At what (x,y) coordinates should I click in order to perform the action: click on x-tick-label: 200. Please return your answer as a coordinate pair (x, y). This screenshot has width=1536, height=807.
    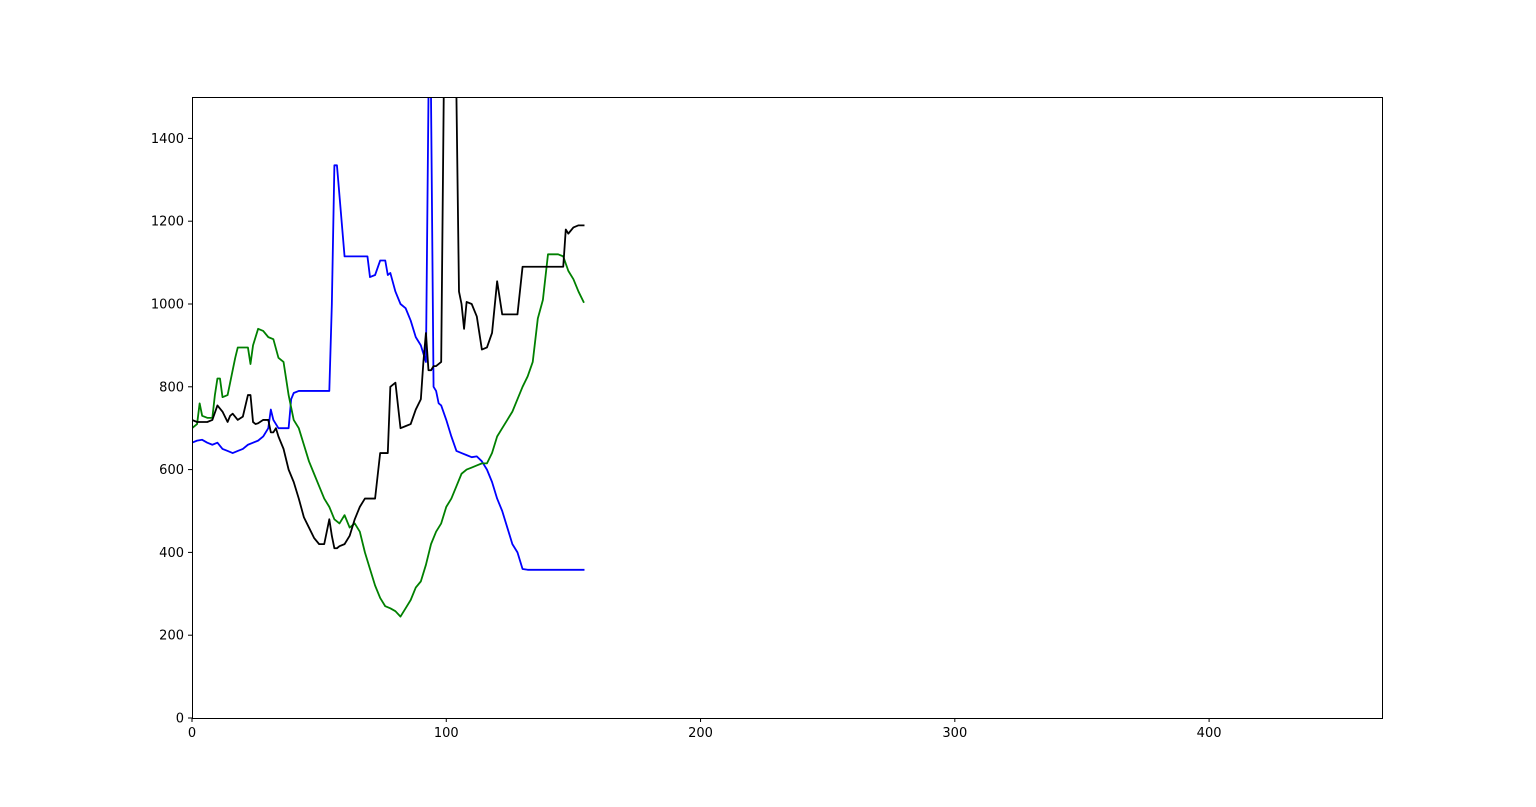
    Looking at the image, I should click on (700, 733).